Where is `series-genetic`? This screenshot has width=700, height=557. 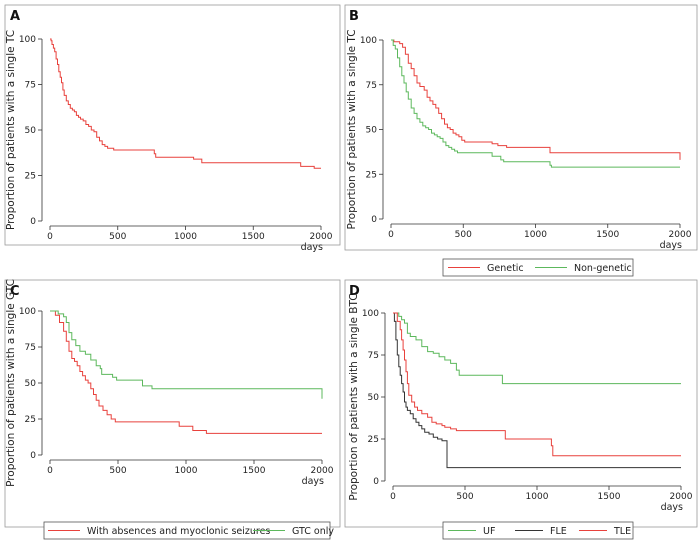 series-genetic is located at coordinates (536, 99).